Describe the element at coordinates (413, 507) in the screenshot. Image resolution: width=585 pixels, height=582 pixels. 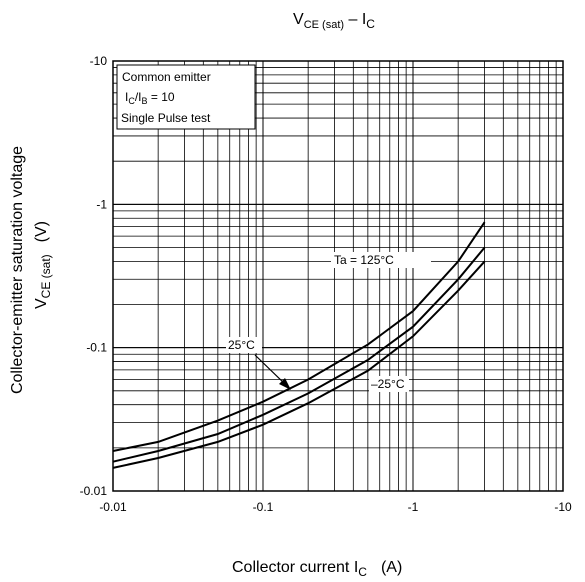
I see `x-tick-label: -1` at that location.